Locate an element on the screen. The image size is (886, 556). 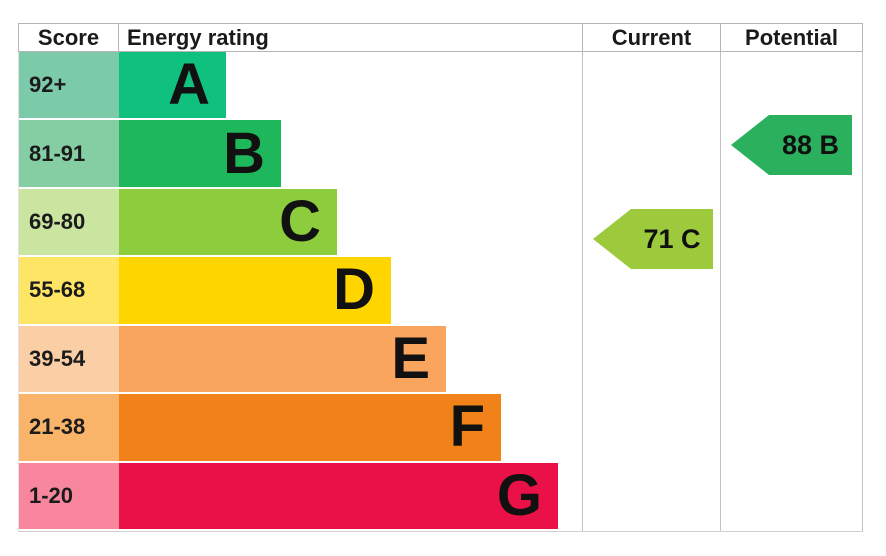
band-bar: A is located at coordinates (172, 85).